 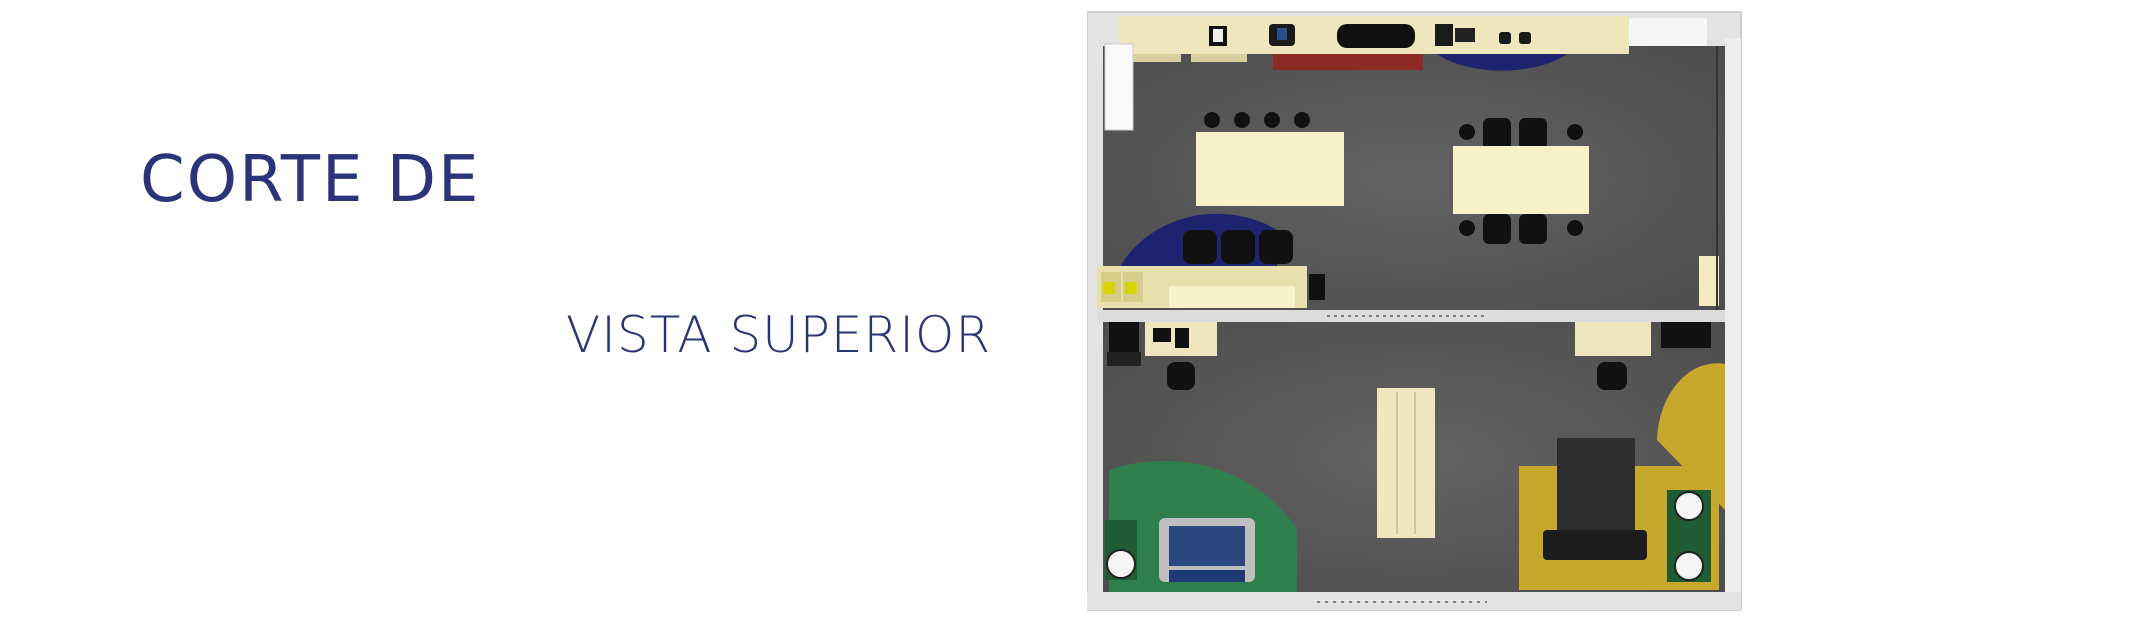 I want to click on page-title: CORTE DE, so click(x=310, y=180).